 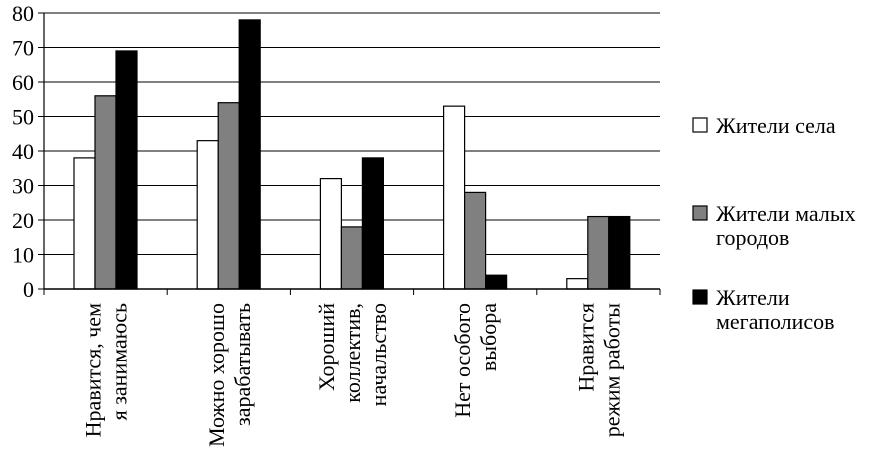 I want to click on legend-label: Жители села, so click(x=776, y=125).